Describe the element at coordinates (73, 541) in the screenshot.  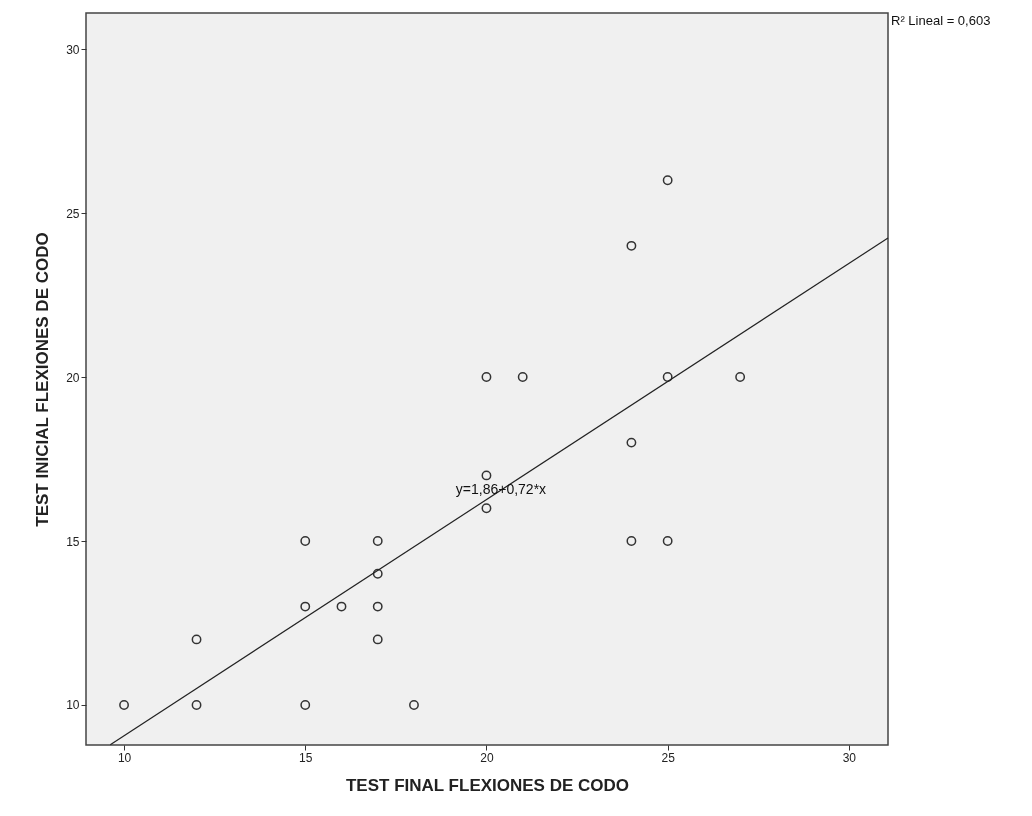
I see `y-tick-label: 15` at that location.